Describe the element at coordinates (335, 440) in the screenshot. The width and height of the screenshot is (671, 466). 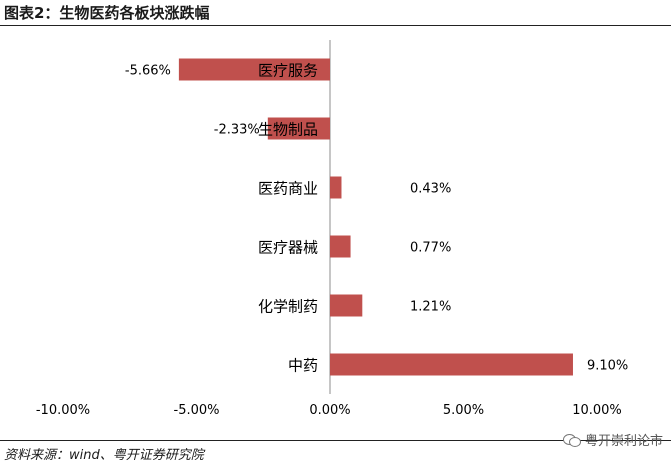
I see `bottom-rule` at that location.